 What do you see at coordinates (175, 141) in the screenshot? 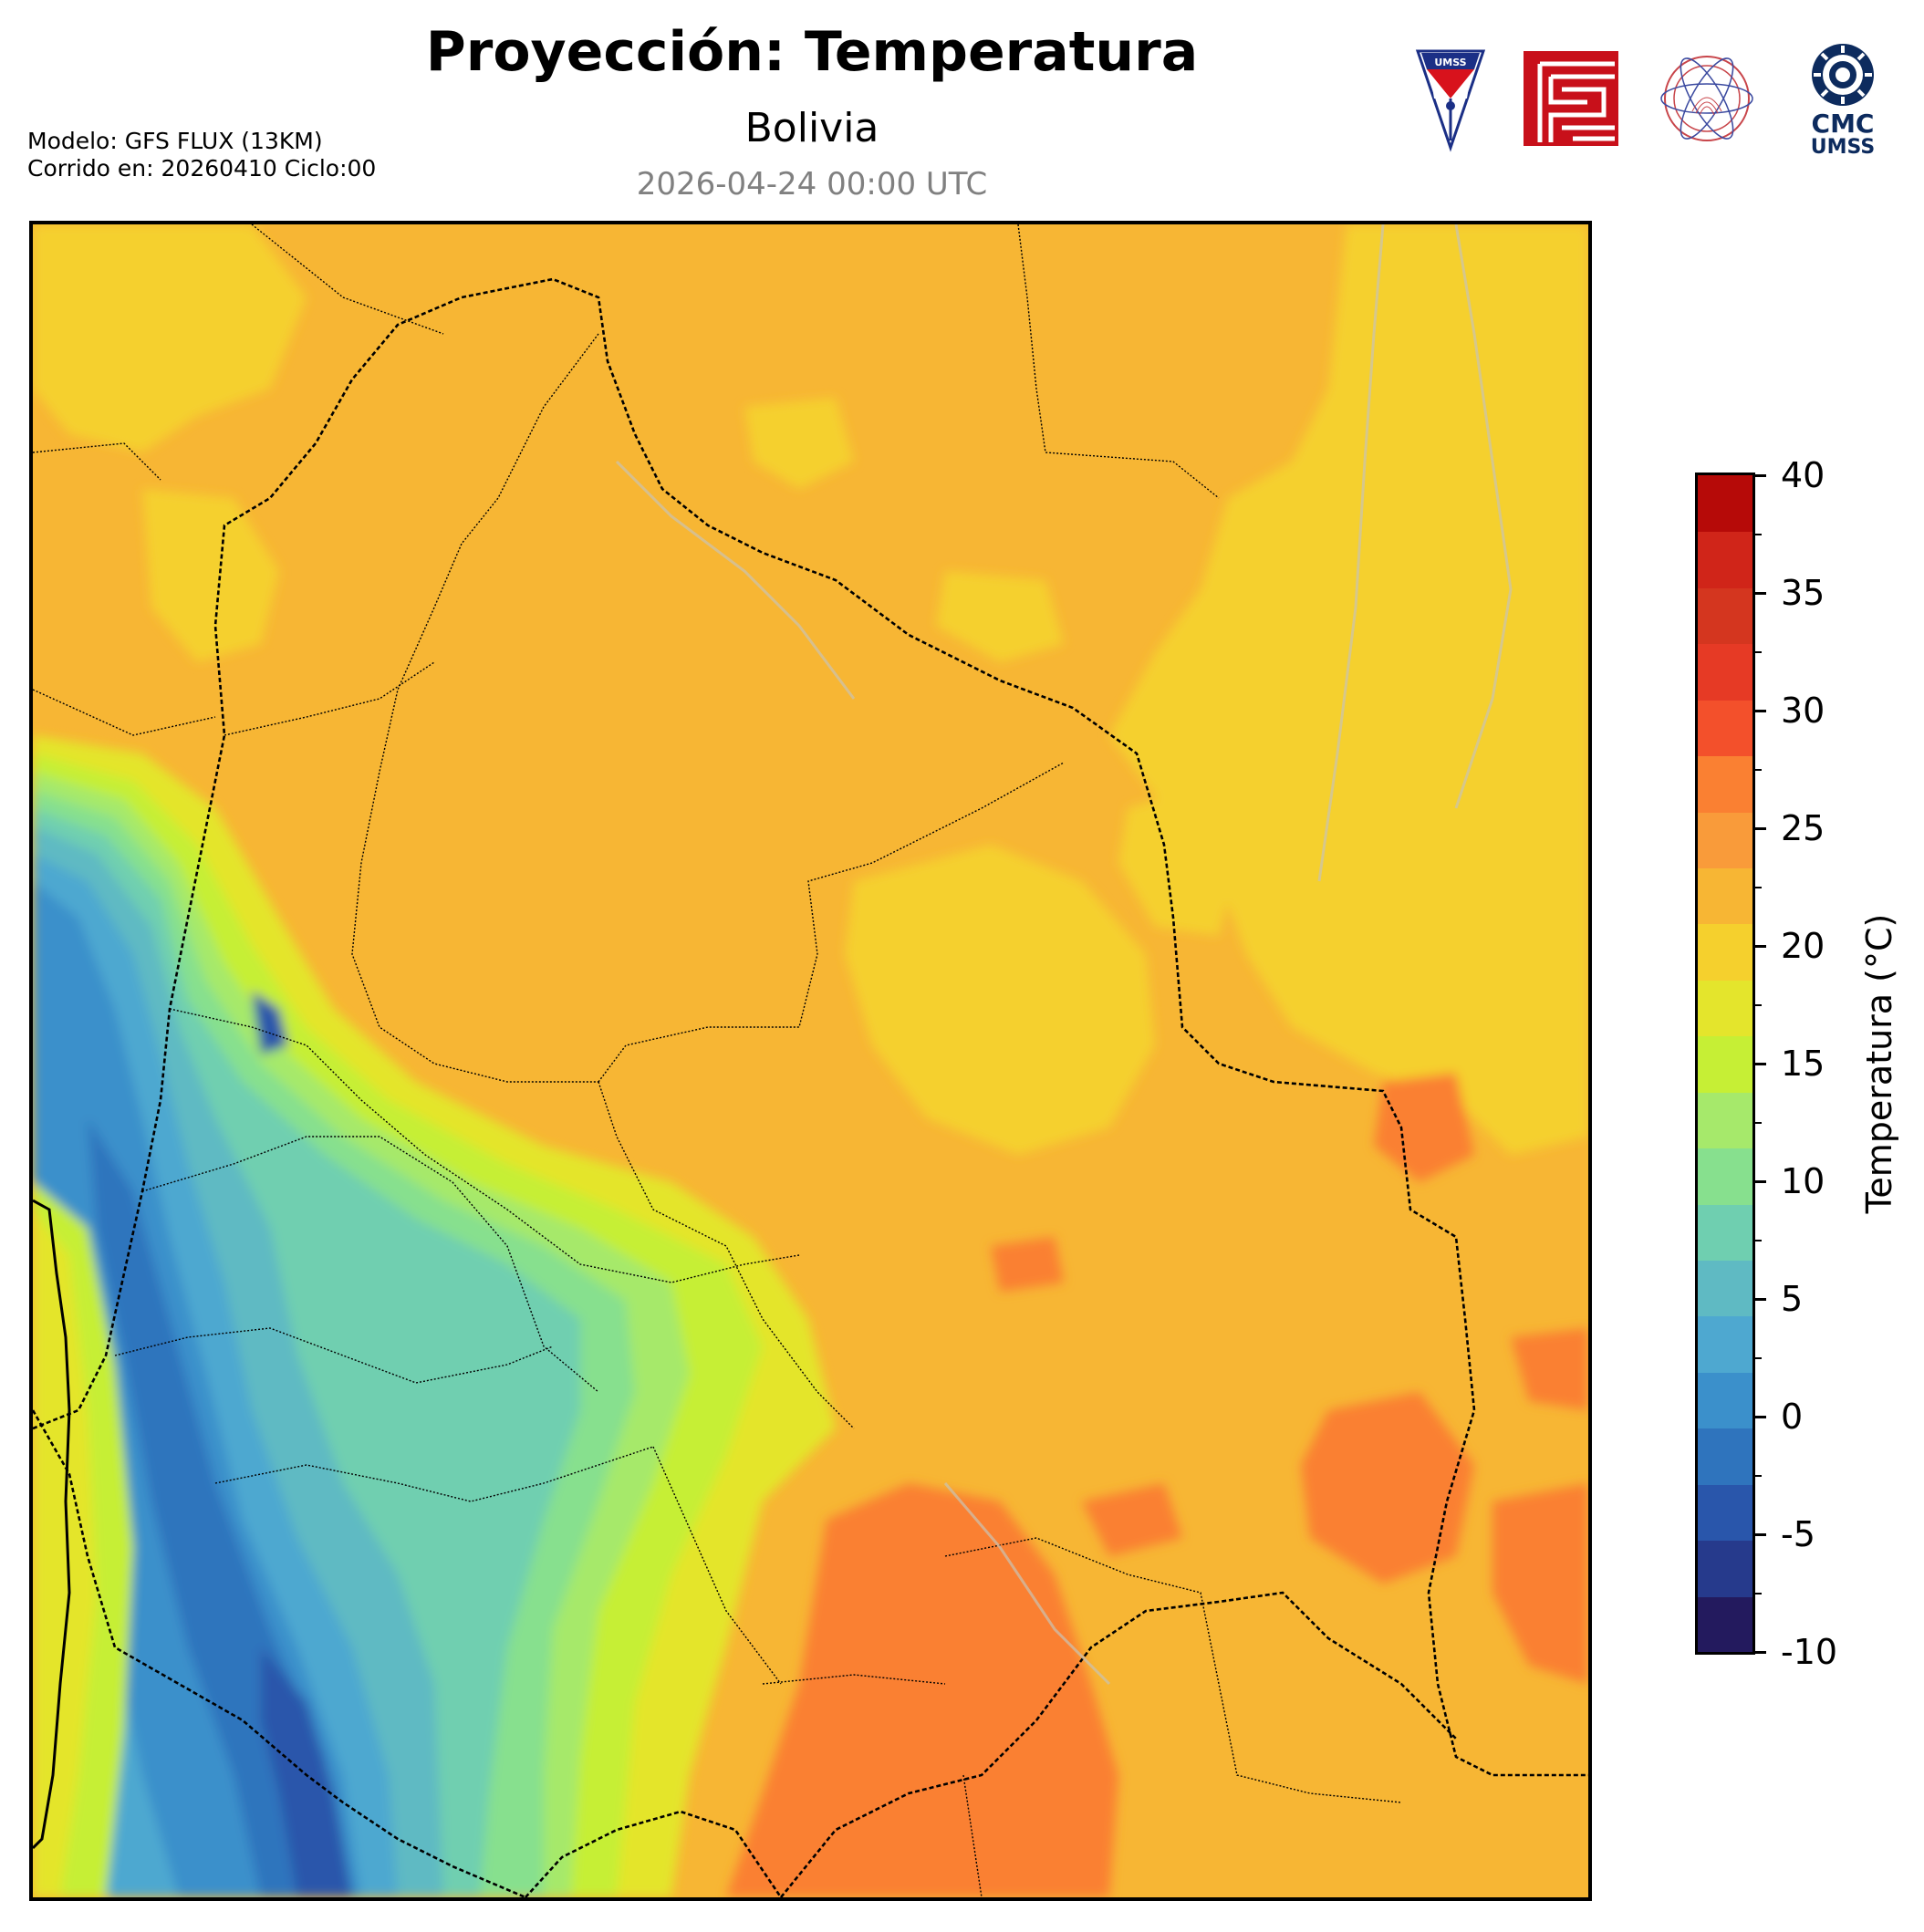
I see `model-name: Modelo: GFS FLUX (13KM)` at bounding box center [175, 141].